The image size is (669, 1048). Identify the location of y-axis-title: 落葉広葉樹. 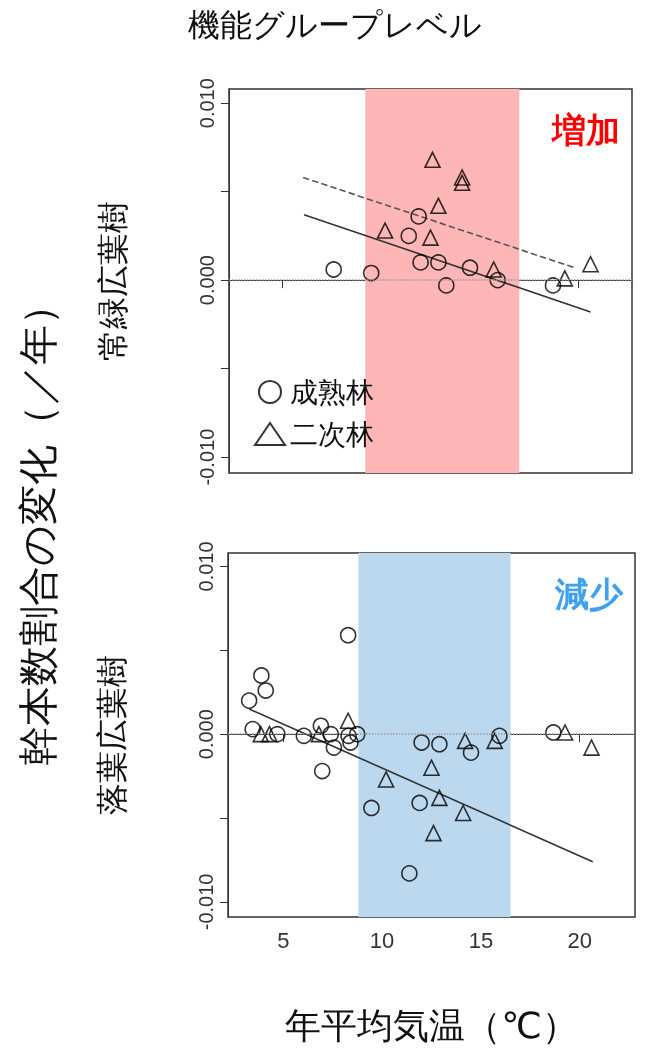
(112, 735).